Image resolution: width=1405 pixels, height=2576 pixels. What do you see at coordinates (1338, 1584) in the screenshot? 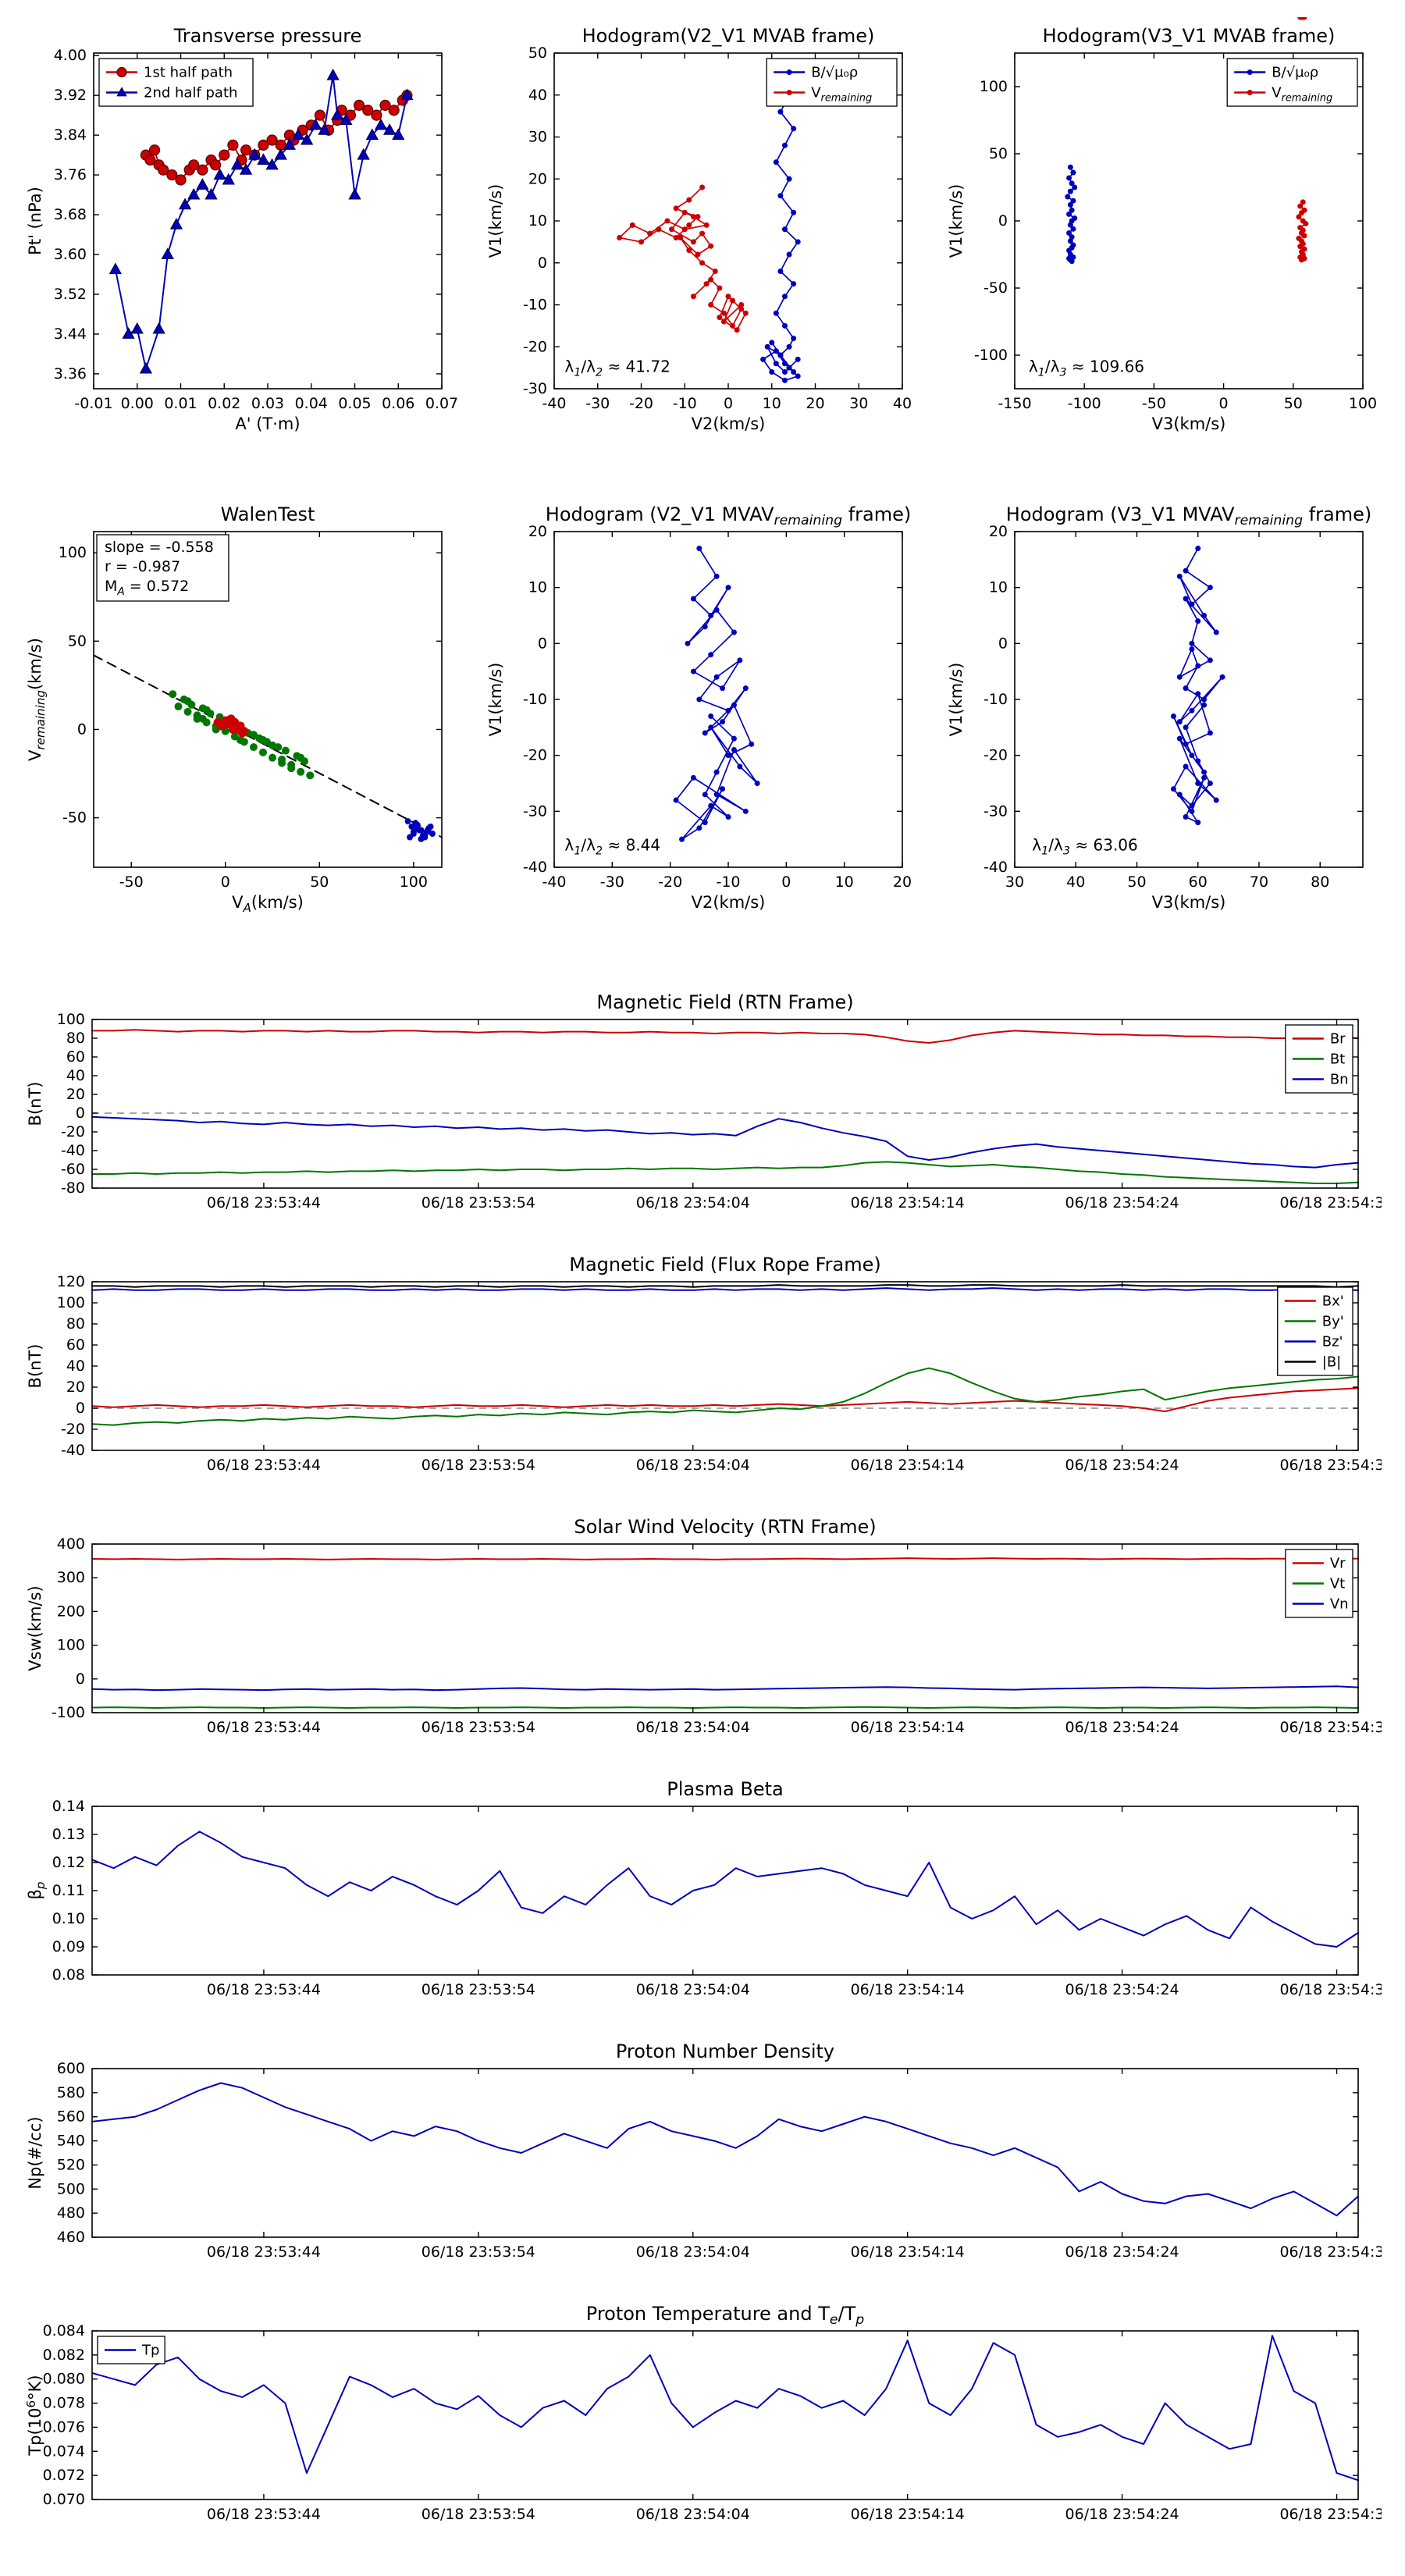
I see `svg-text: Vt` at bounding box center [1338, 1584].